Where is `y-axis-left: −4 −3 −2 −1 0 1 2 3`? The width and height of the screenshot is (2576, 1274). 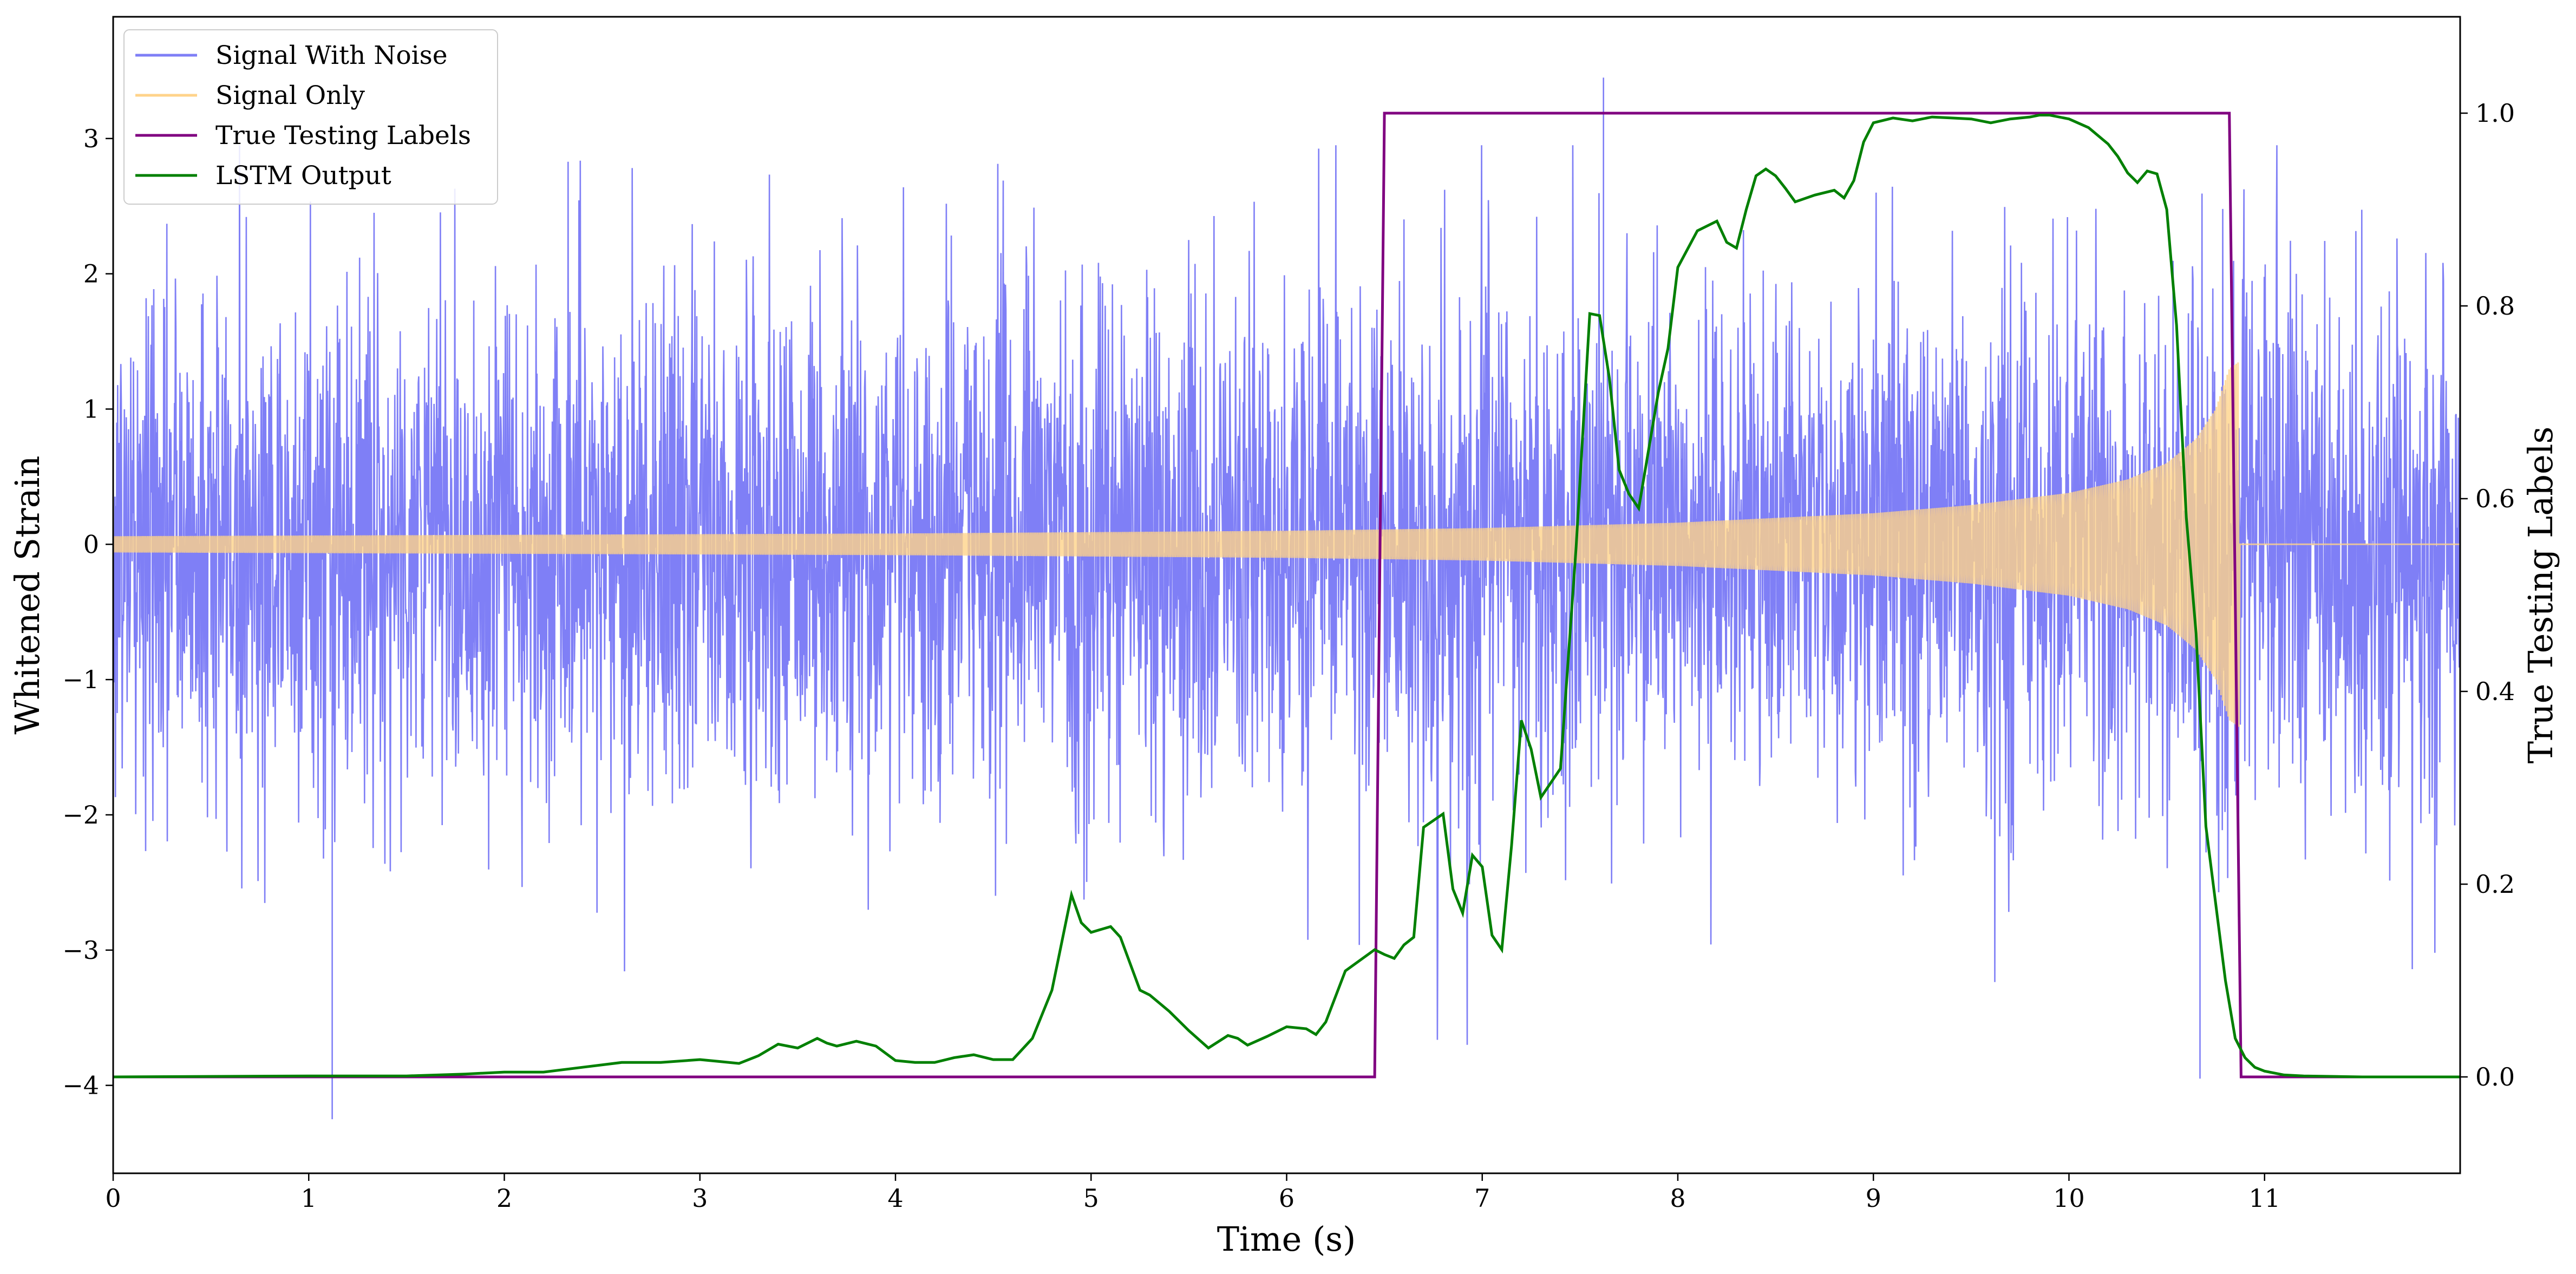
y-axis-left: −4 −3 −2 −1 0 1 2 3 is located at coordinates (88, 612).